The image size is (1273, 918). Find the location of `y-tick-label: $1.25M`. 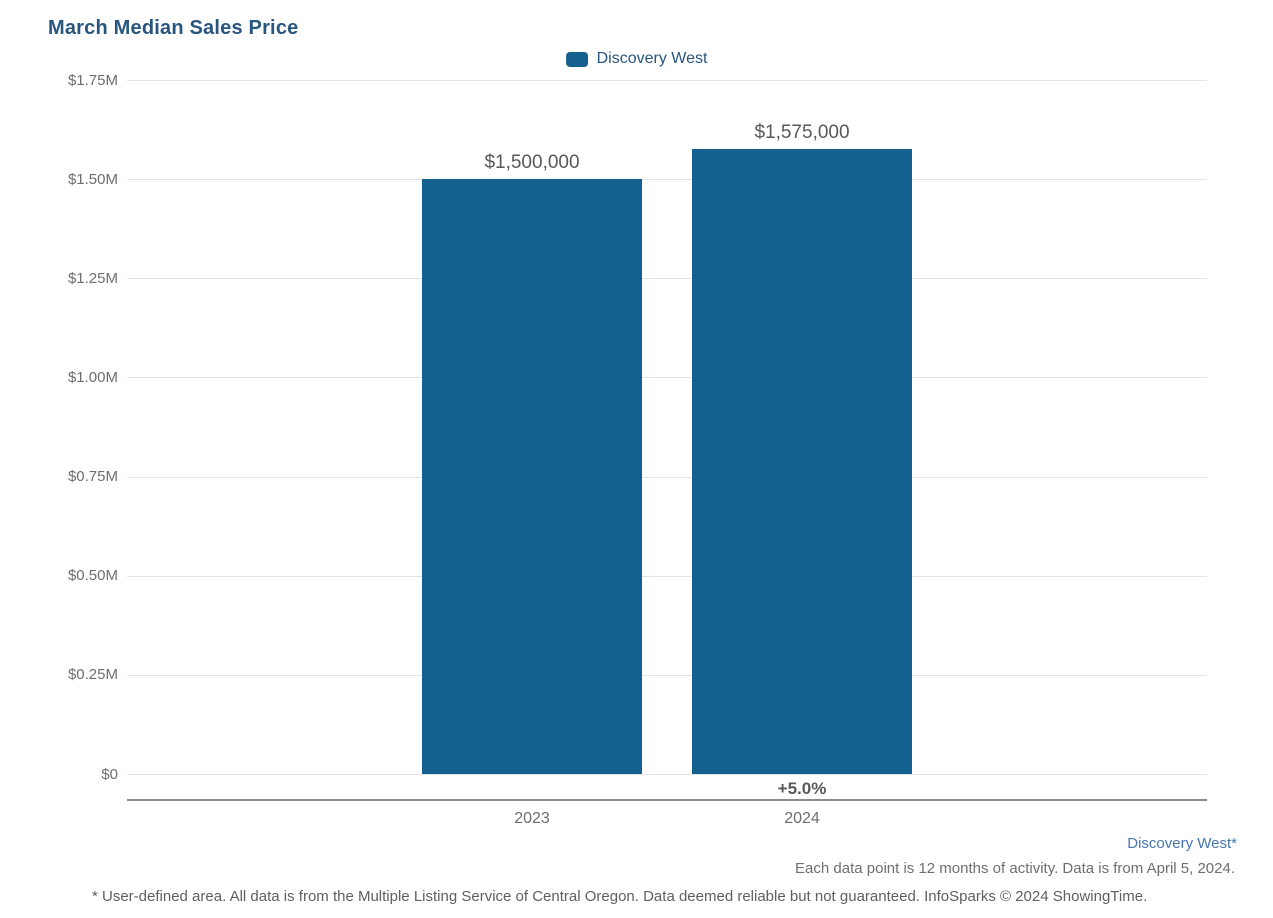

y-tick-label: $1.25M is located at coordinates (92, 278).